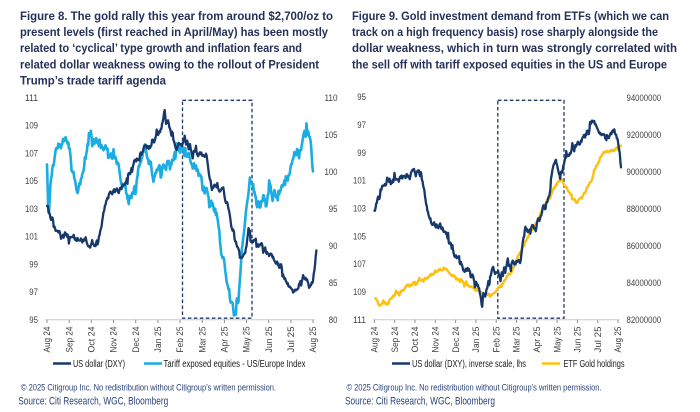 The width and height of the screenshot is (700, 412). I want to click on svg-text: 88000000, so click(644, 209).